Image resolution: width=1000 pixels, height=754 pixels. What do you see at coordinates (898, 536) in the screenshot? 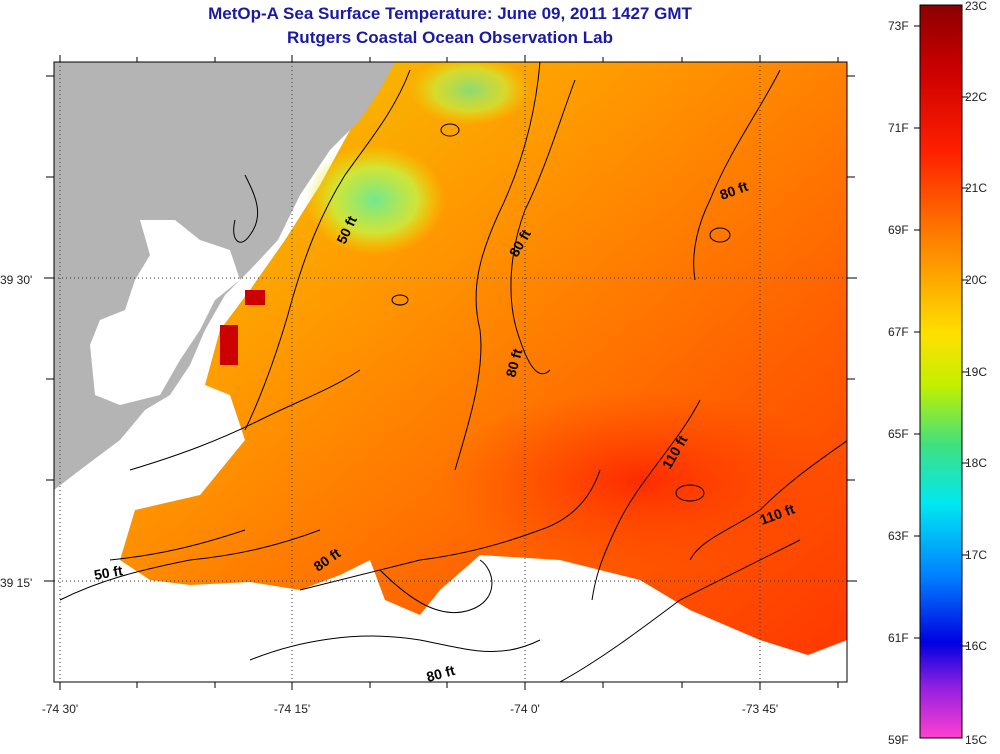
I see `colorbar-f-label: 63F` at bounding box center [898, 536].